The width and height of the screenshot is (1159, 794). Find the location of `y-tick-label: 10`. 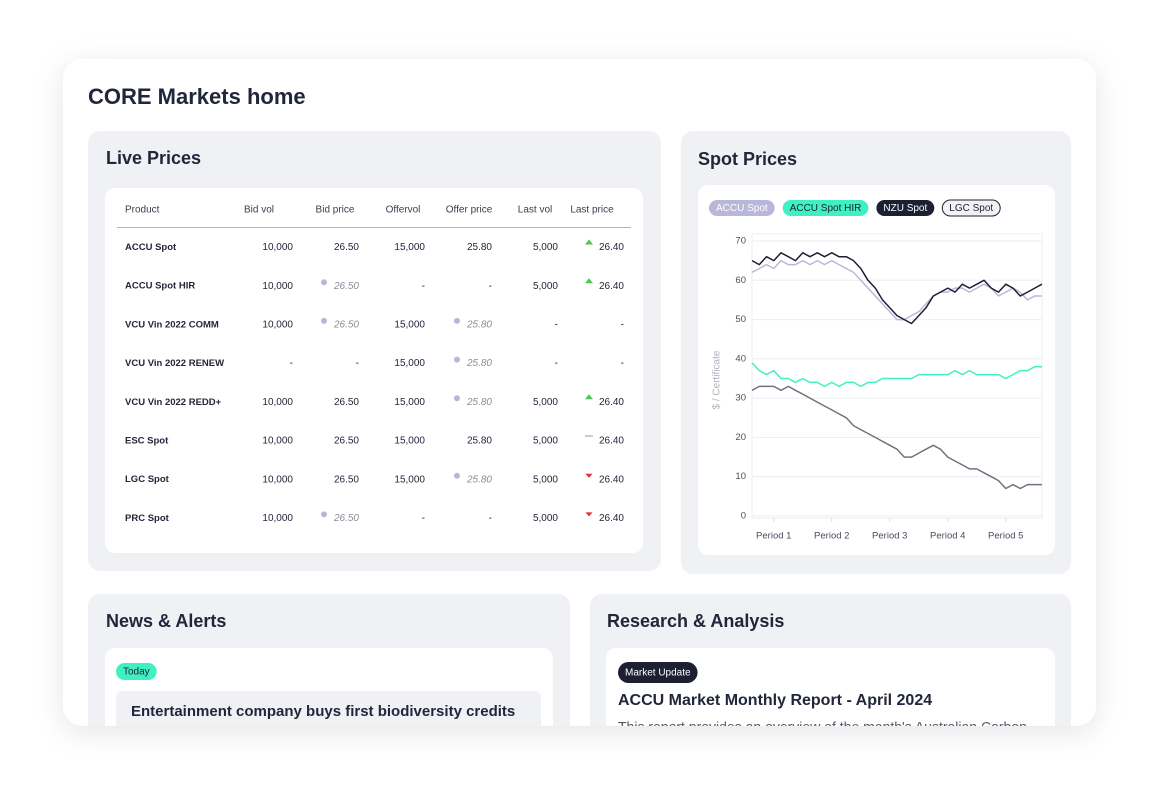

y-tick-label: 10 is located at coordinates (740, 476).